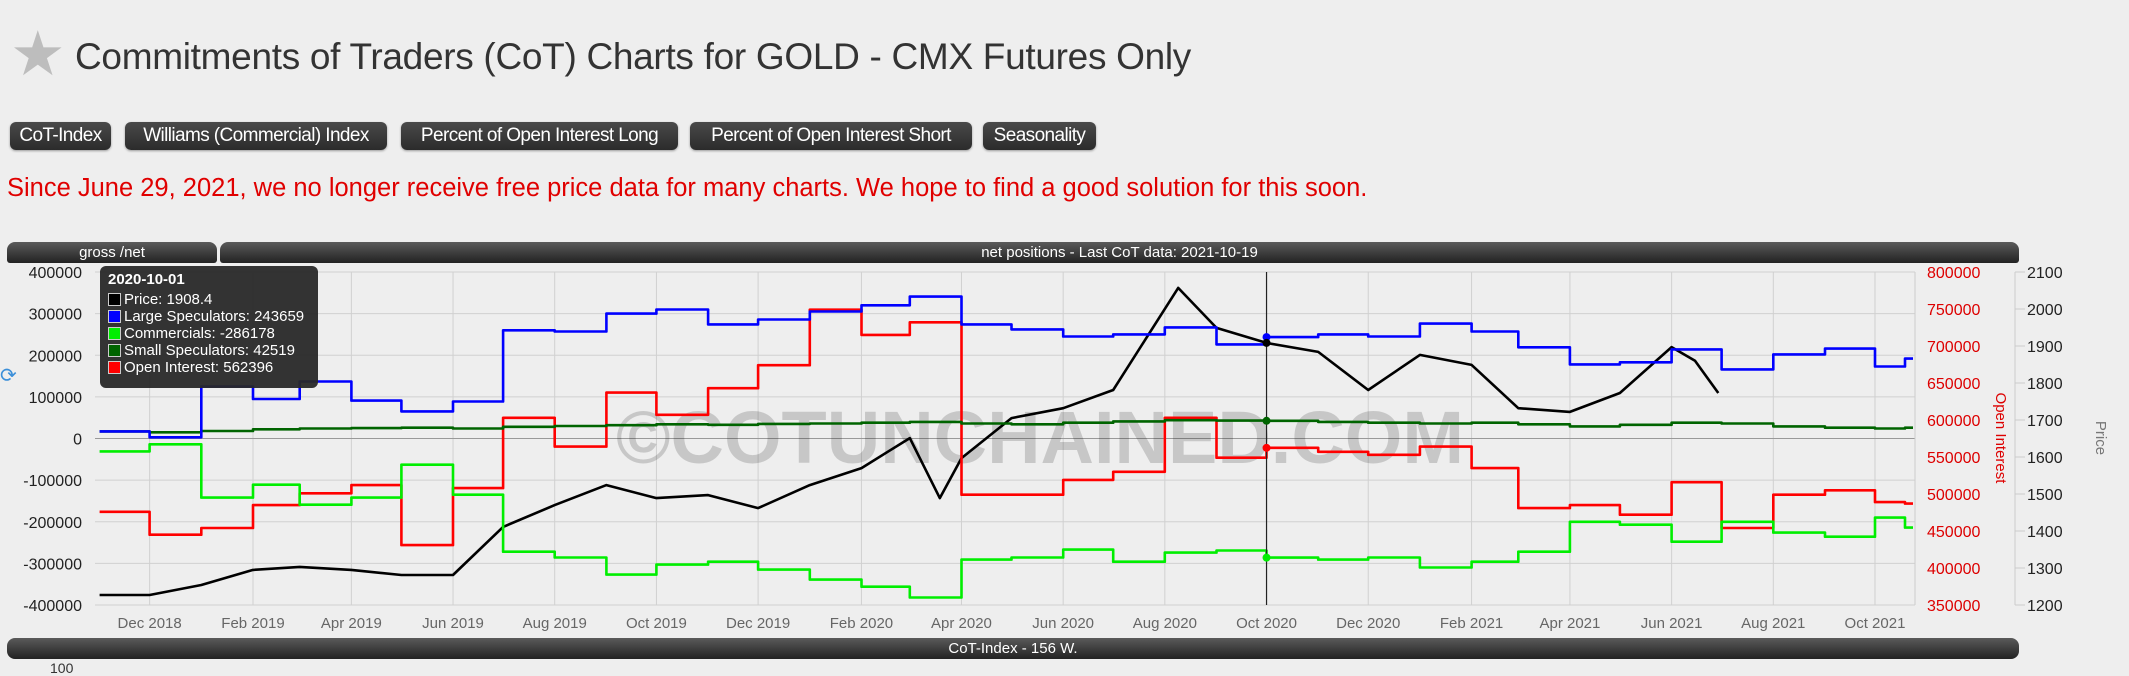 The width and height of the screenshot is (2129, 676). I want to click on y-oi-axis-title: Open Interest, so click(2000, 439).